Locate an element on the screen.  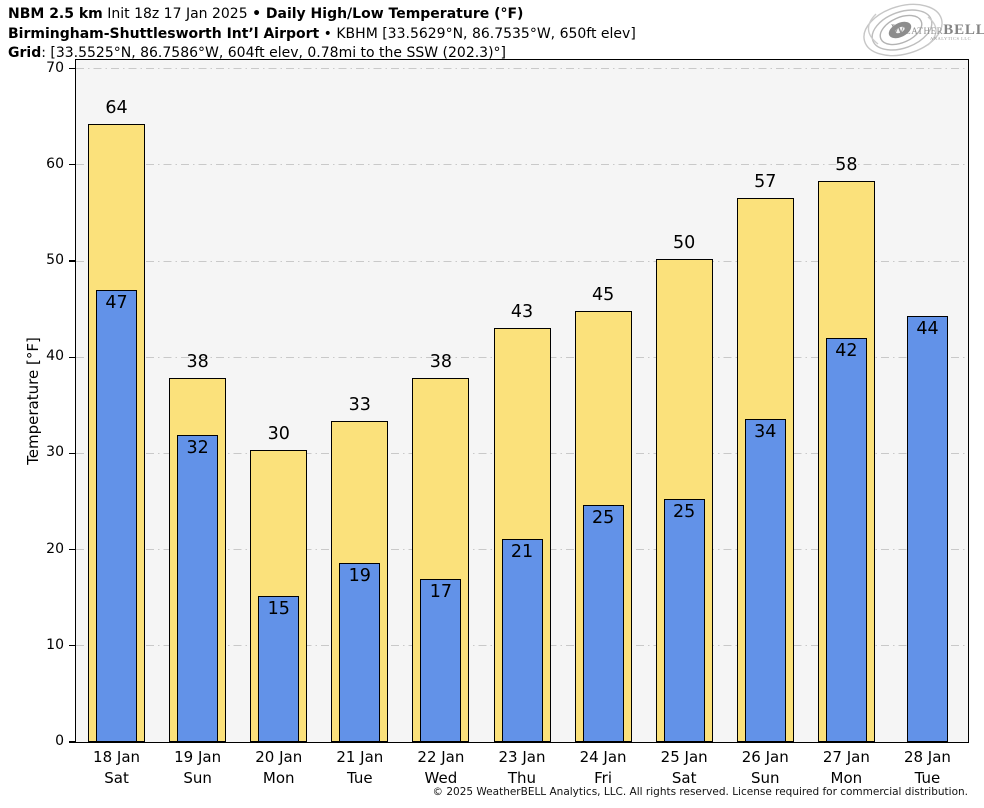
low-value-label: 17 is located at coordinates (441, 592).